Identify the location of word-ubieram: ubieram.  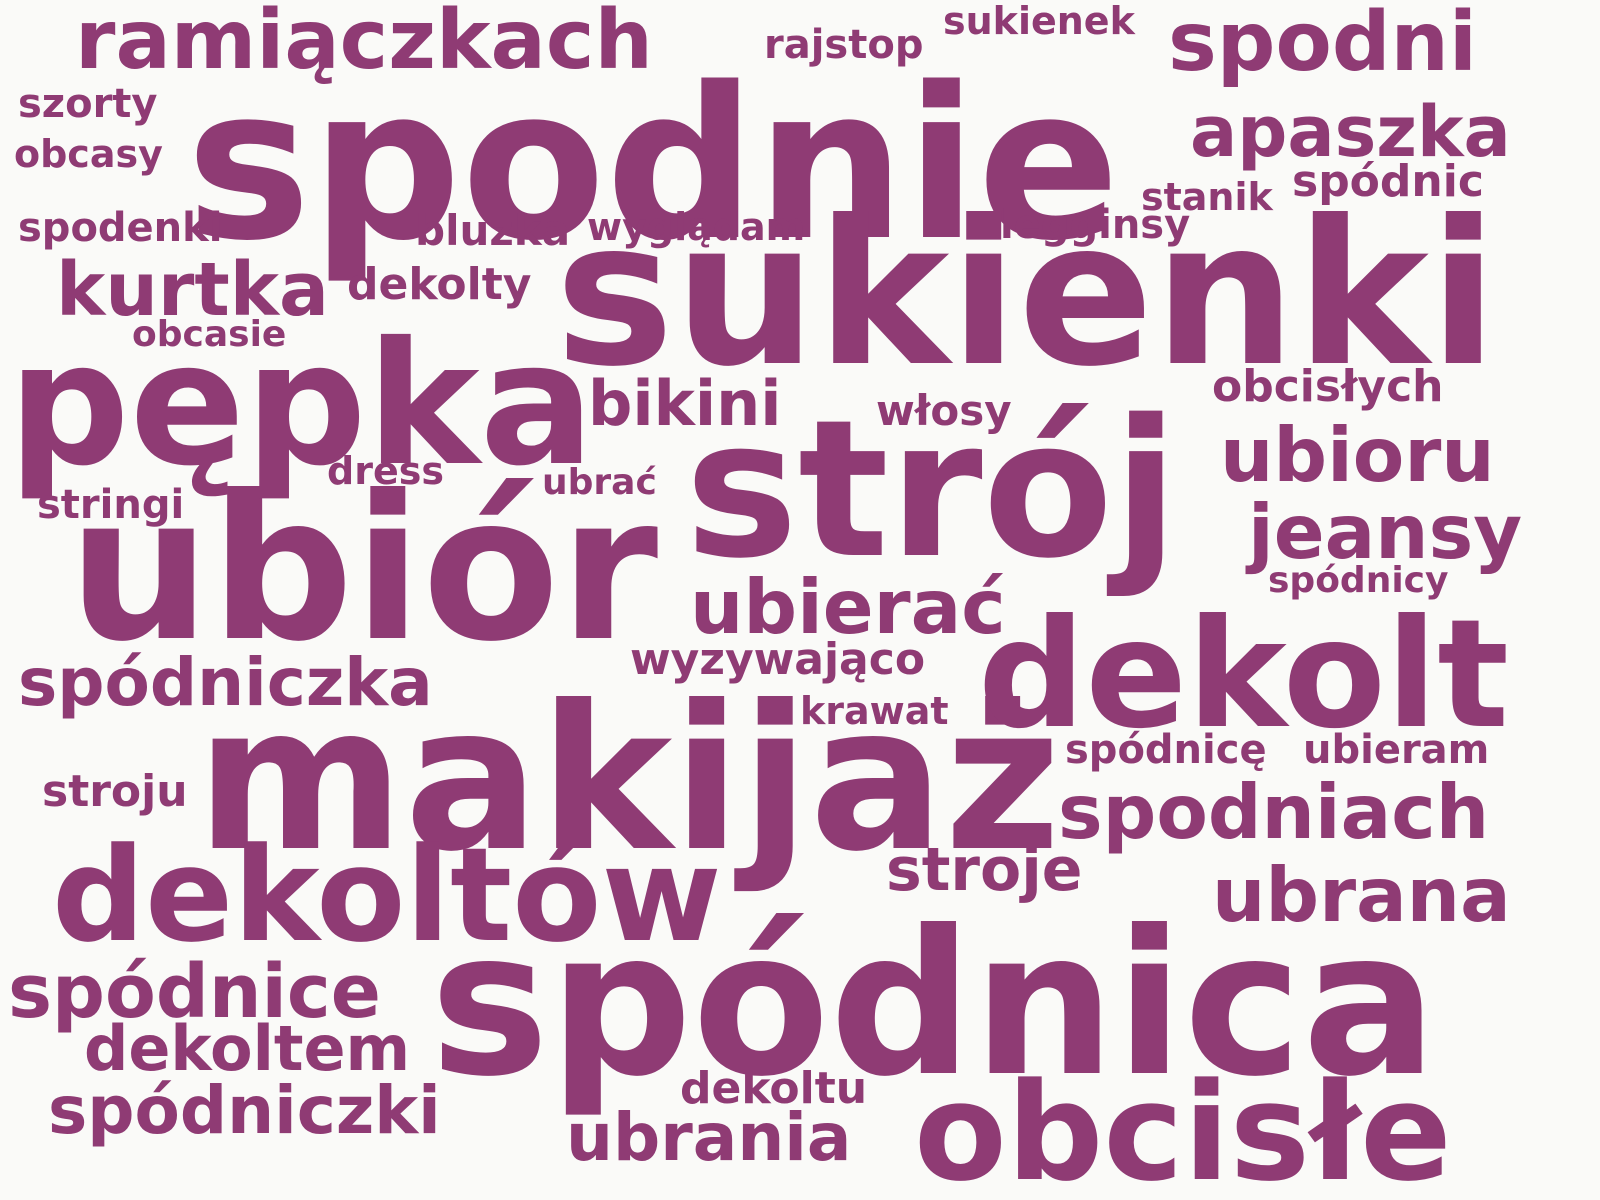
(1396, 750).